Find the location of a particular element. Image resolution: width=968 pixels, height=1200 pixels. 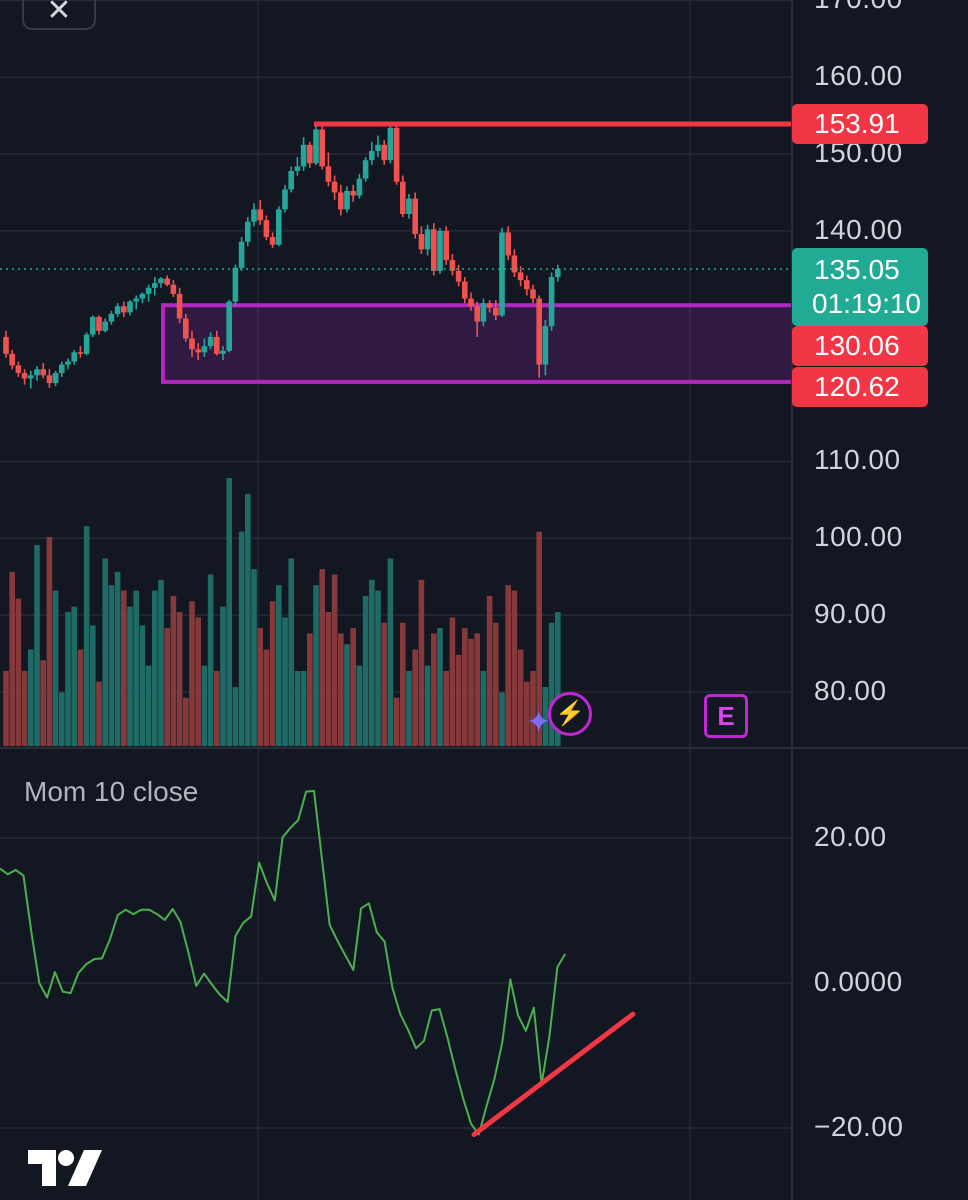

indicator-title: Mom 10 close is located at coordinates (111, 791).